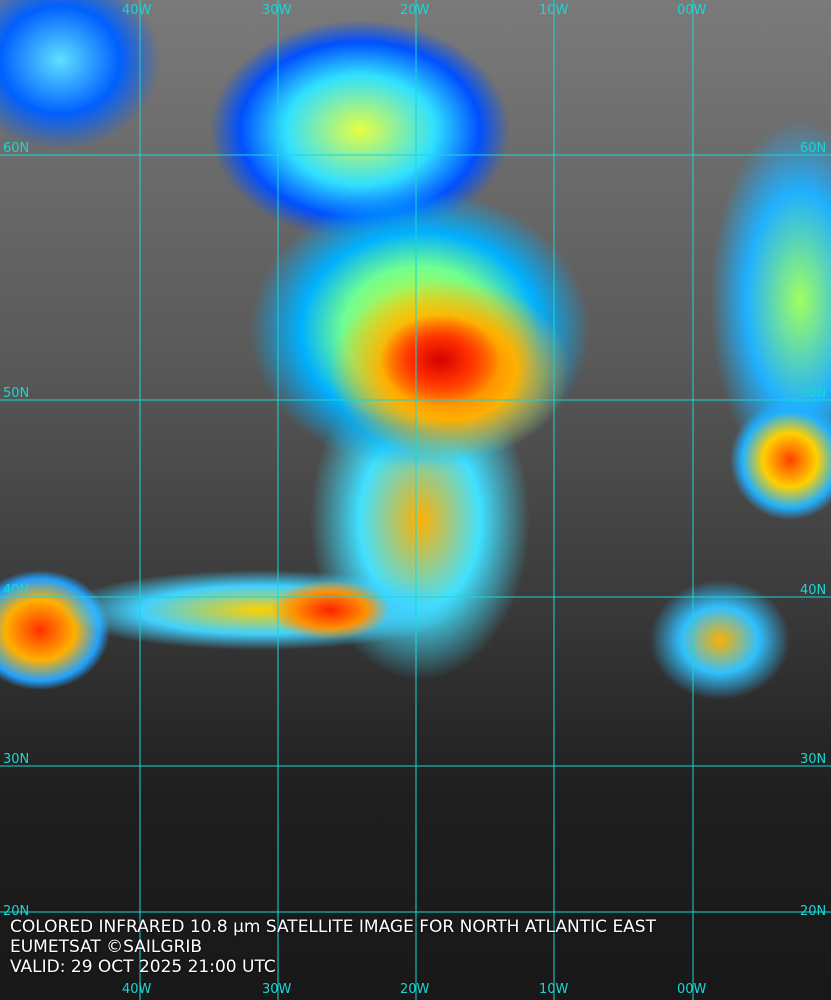 Image resolution: width=831 pixels, height=1000 pixels. I want to click on caption-credit: EUMETSAT ©SAILGRIB, so click(106, 947).